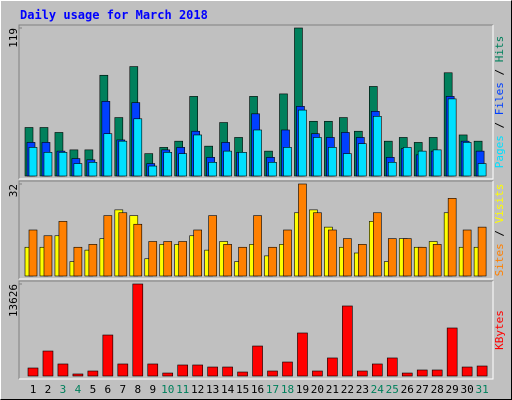 This screenshot has width=512, height=400. What do you see at coordinates (499, 330) in the screenshot?
I see `legend-entry: KBytes` at bounding box center [499, 330].